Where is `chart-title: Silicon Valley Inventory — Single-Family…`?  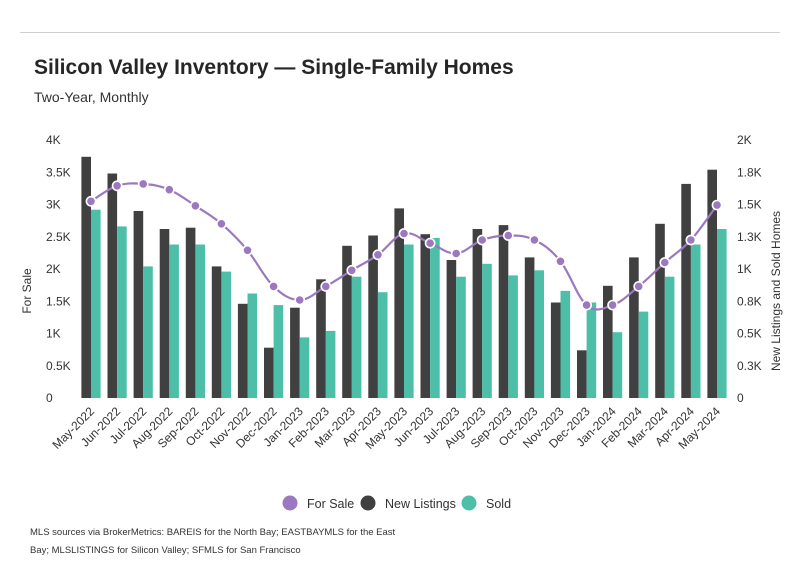
chart-title: Silicon Valley Inventory — Single-Family… is located at coordinates (274, 67).